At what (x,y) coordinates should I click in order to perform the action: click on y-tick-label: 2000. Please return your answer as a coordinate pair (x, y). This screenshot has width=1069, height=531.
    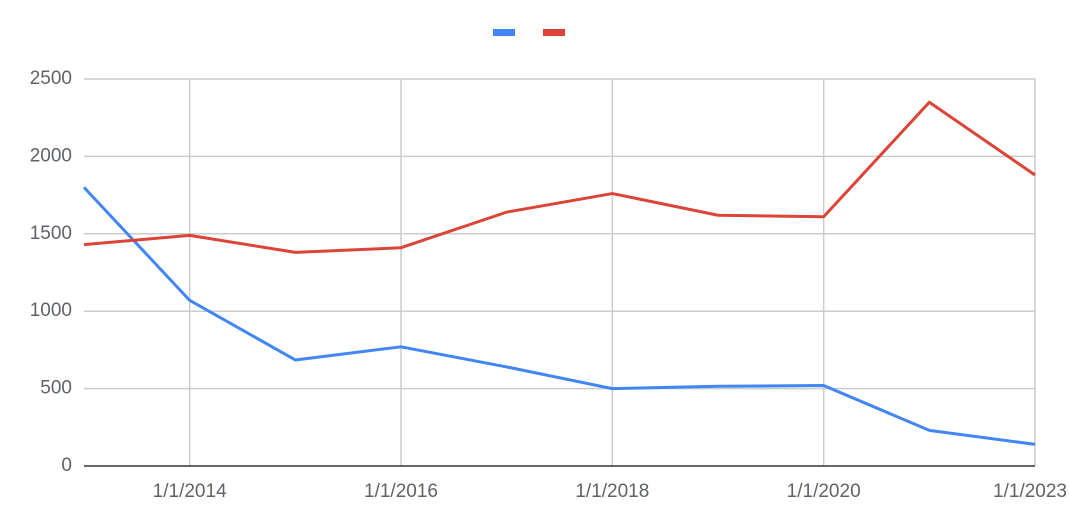
    Looking at the image, I should click on (51, 155).